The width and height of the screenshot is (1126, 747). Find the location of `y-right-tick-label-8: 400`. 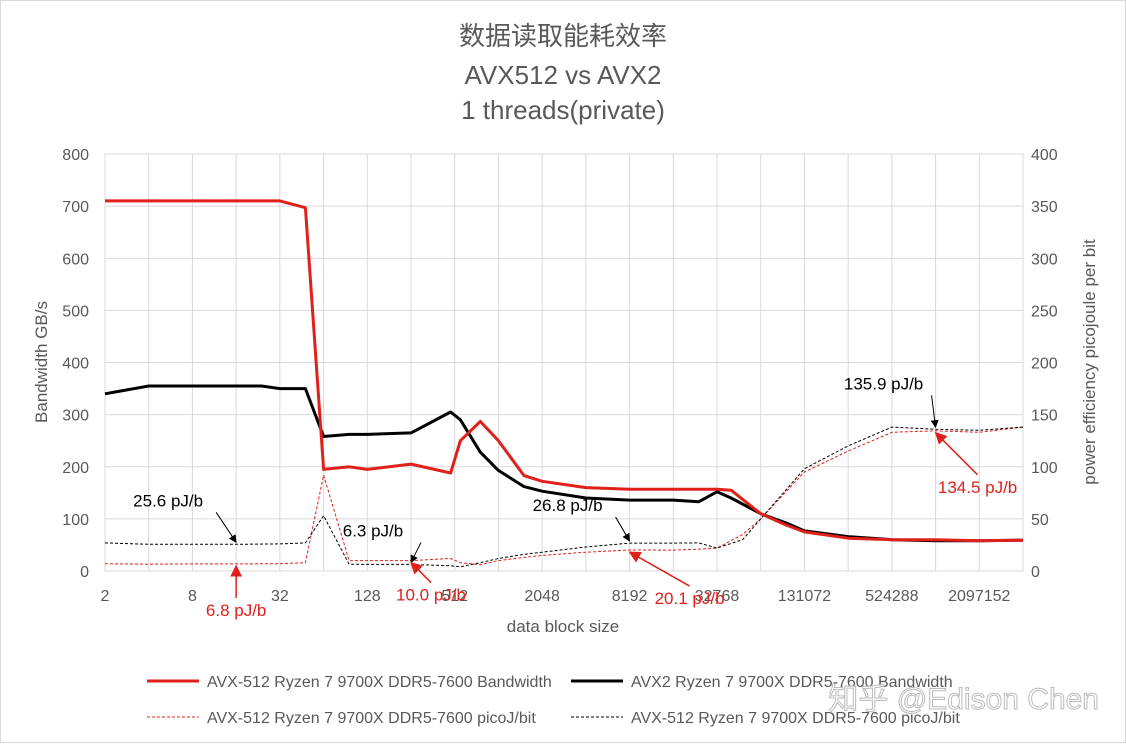

y-right-tick-label-8: 400 is located at coordinates (1044, 155).